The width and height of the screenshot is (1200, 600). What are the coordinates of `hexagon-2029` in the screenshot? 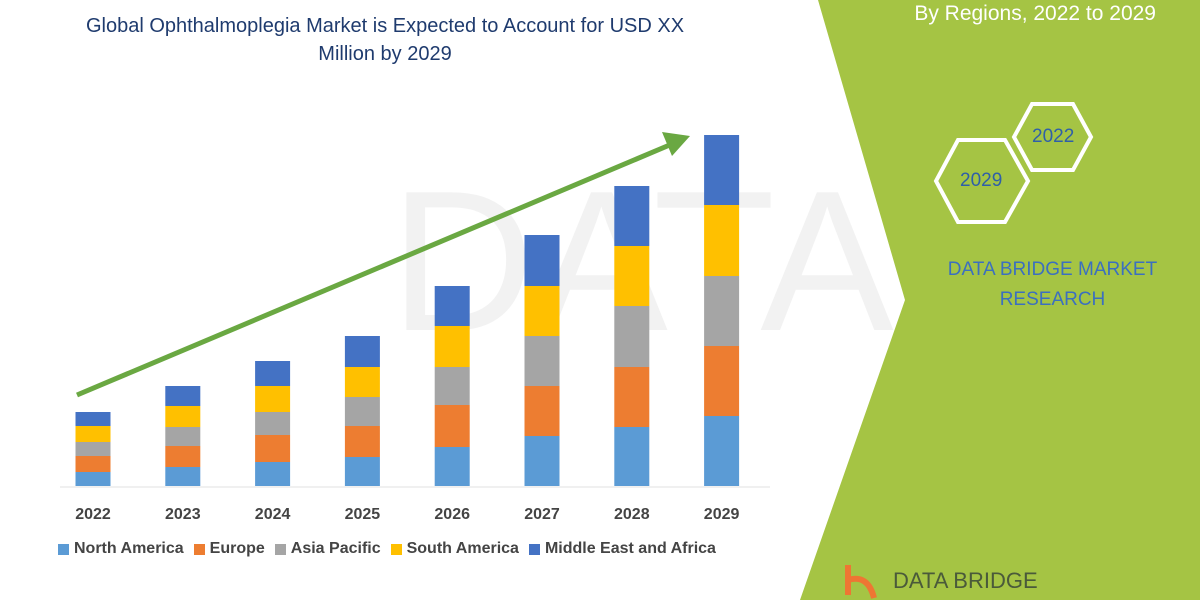 It's located at (982, 181).